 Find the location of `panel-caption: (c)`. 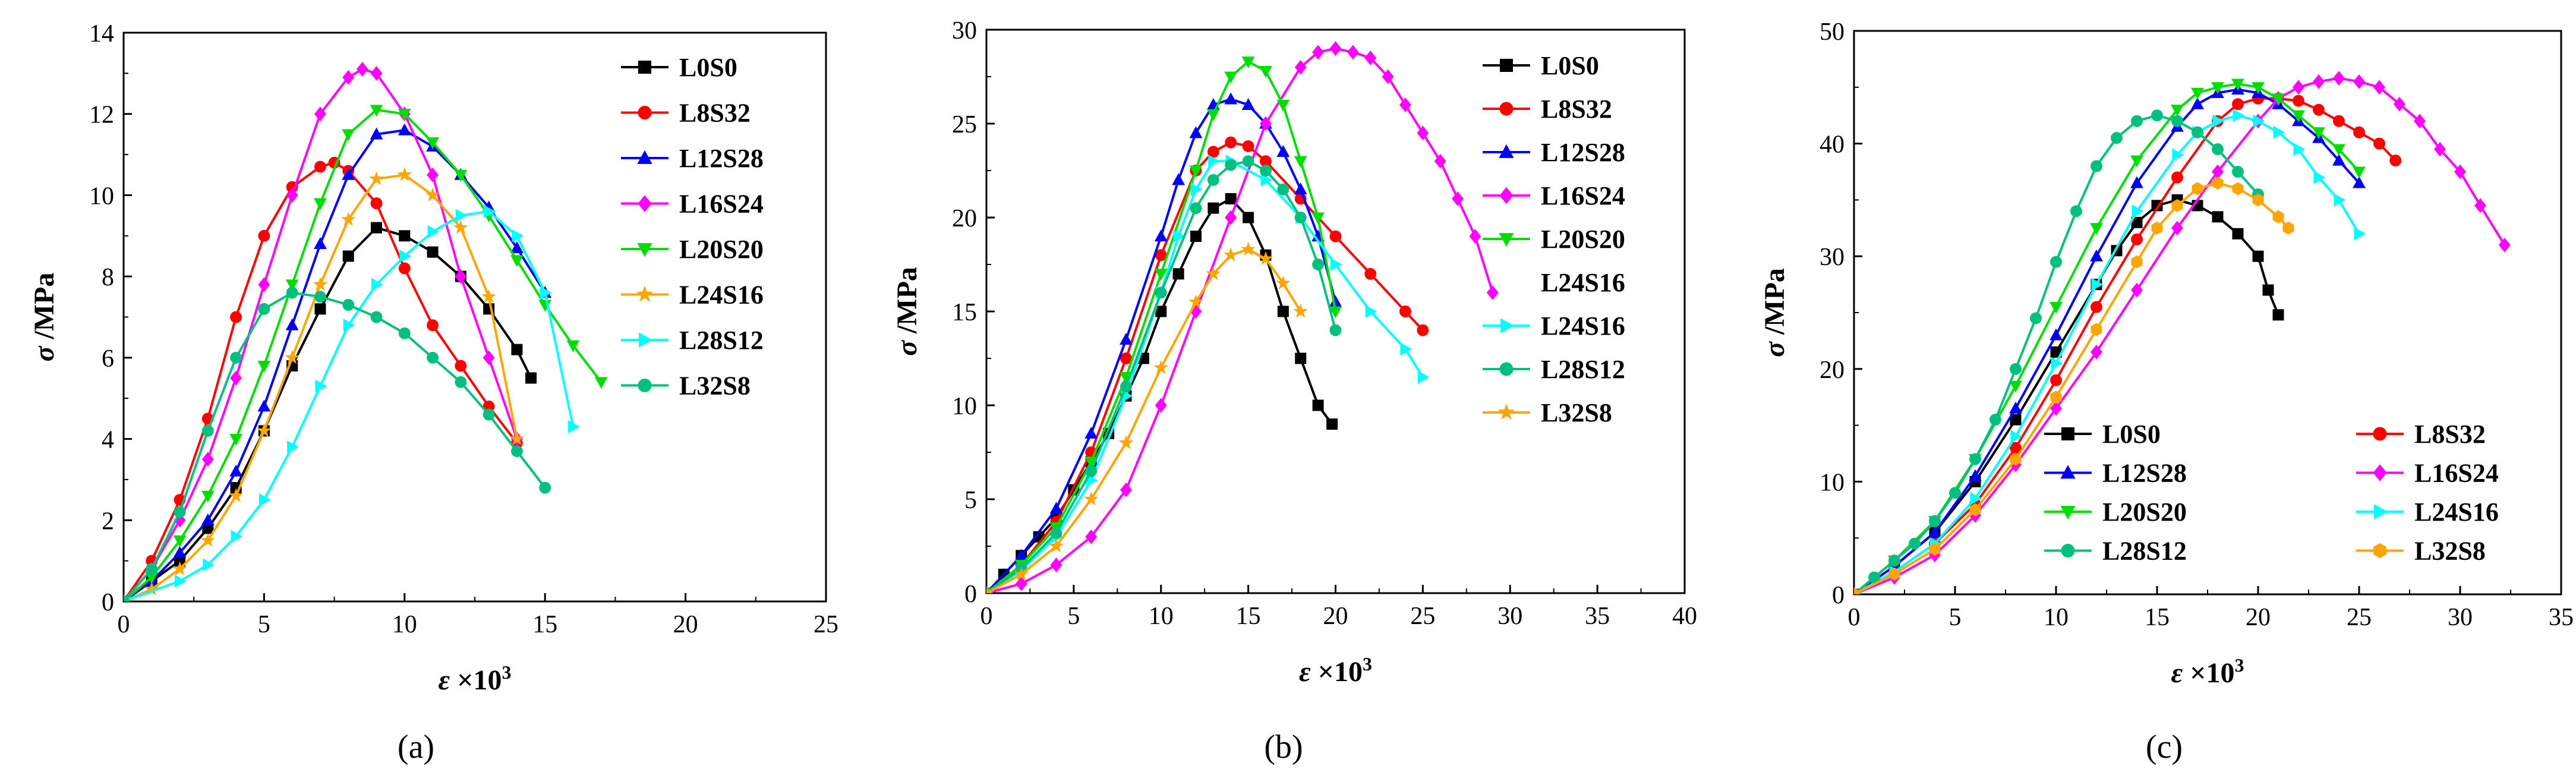

panel-caption: (c) is located at coordinates (2164, 747).